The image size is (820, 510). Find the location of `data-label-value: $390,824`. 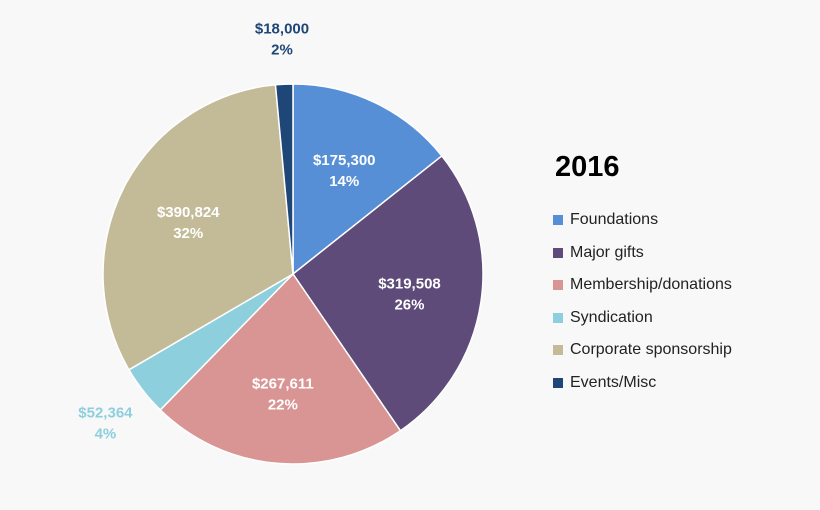

data-label-value: $390,824 is located at coordinates (188, 212).